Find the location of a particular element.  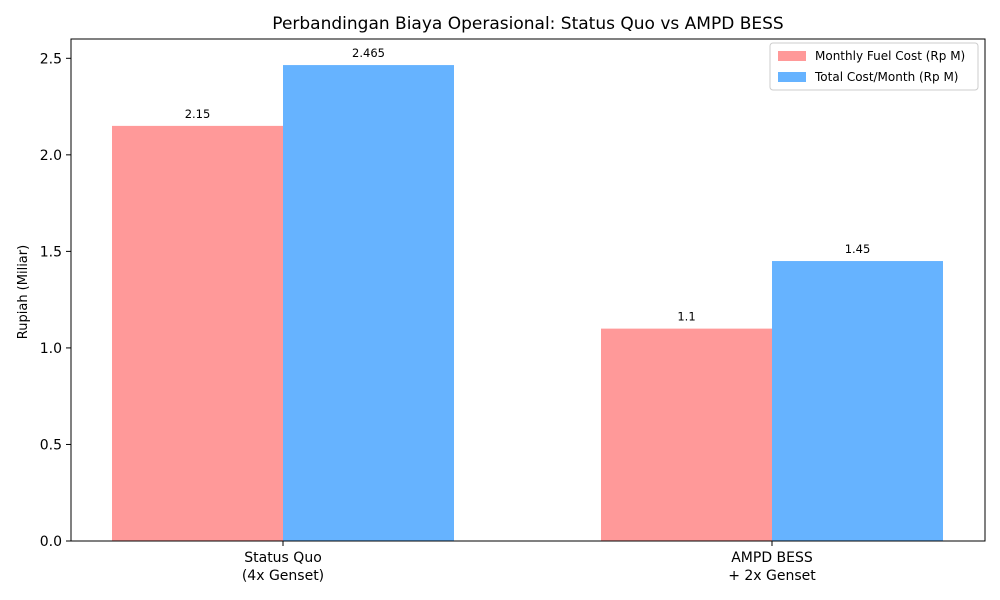

y-axis-label: Rupiah (Miliar) is located at coordinates (23, 292).